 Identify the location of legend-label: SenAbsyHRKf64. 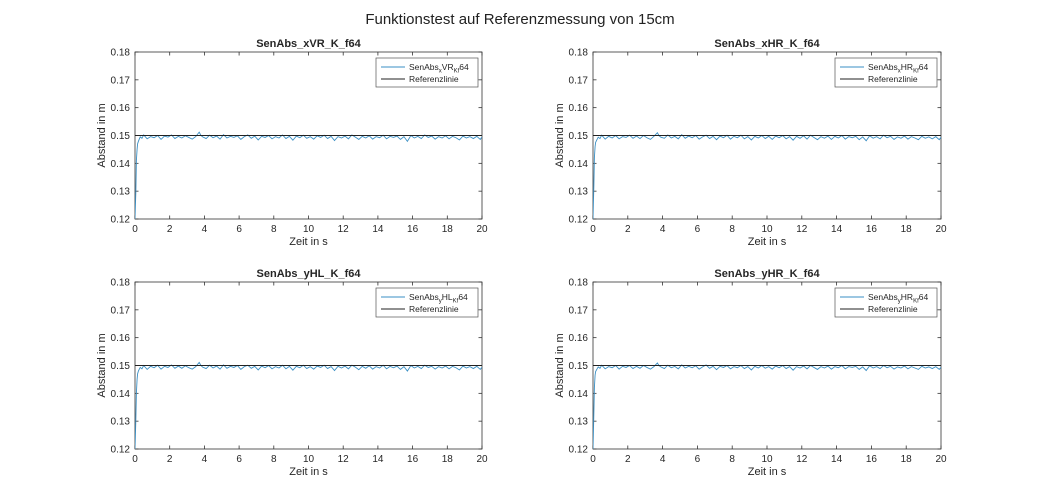
(898, 298).